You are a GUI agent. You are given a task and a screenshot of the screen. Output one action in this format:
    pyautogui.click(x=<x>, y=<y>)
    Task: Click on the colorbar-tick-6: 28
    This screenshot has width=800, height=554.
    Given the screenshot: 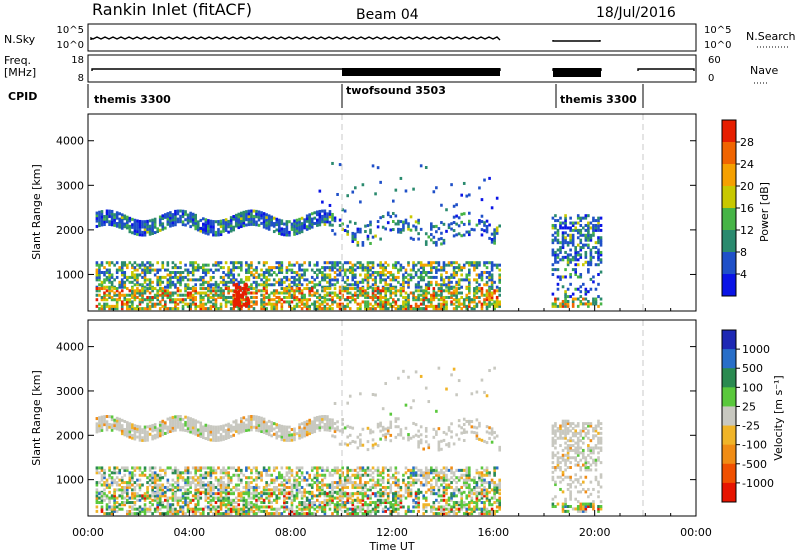 What is the action you would take?
    pyautogui.click(x=747, y=142)
    